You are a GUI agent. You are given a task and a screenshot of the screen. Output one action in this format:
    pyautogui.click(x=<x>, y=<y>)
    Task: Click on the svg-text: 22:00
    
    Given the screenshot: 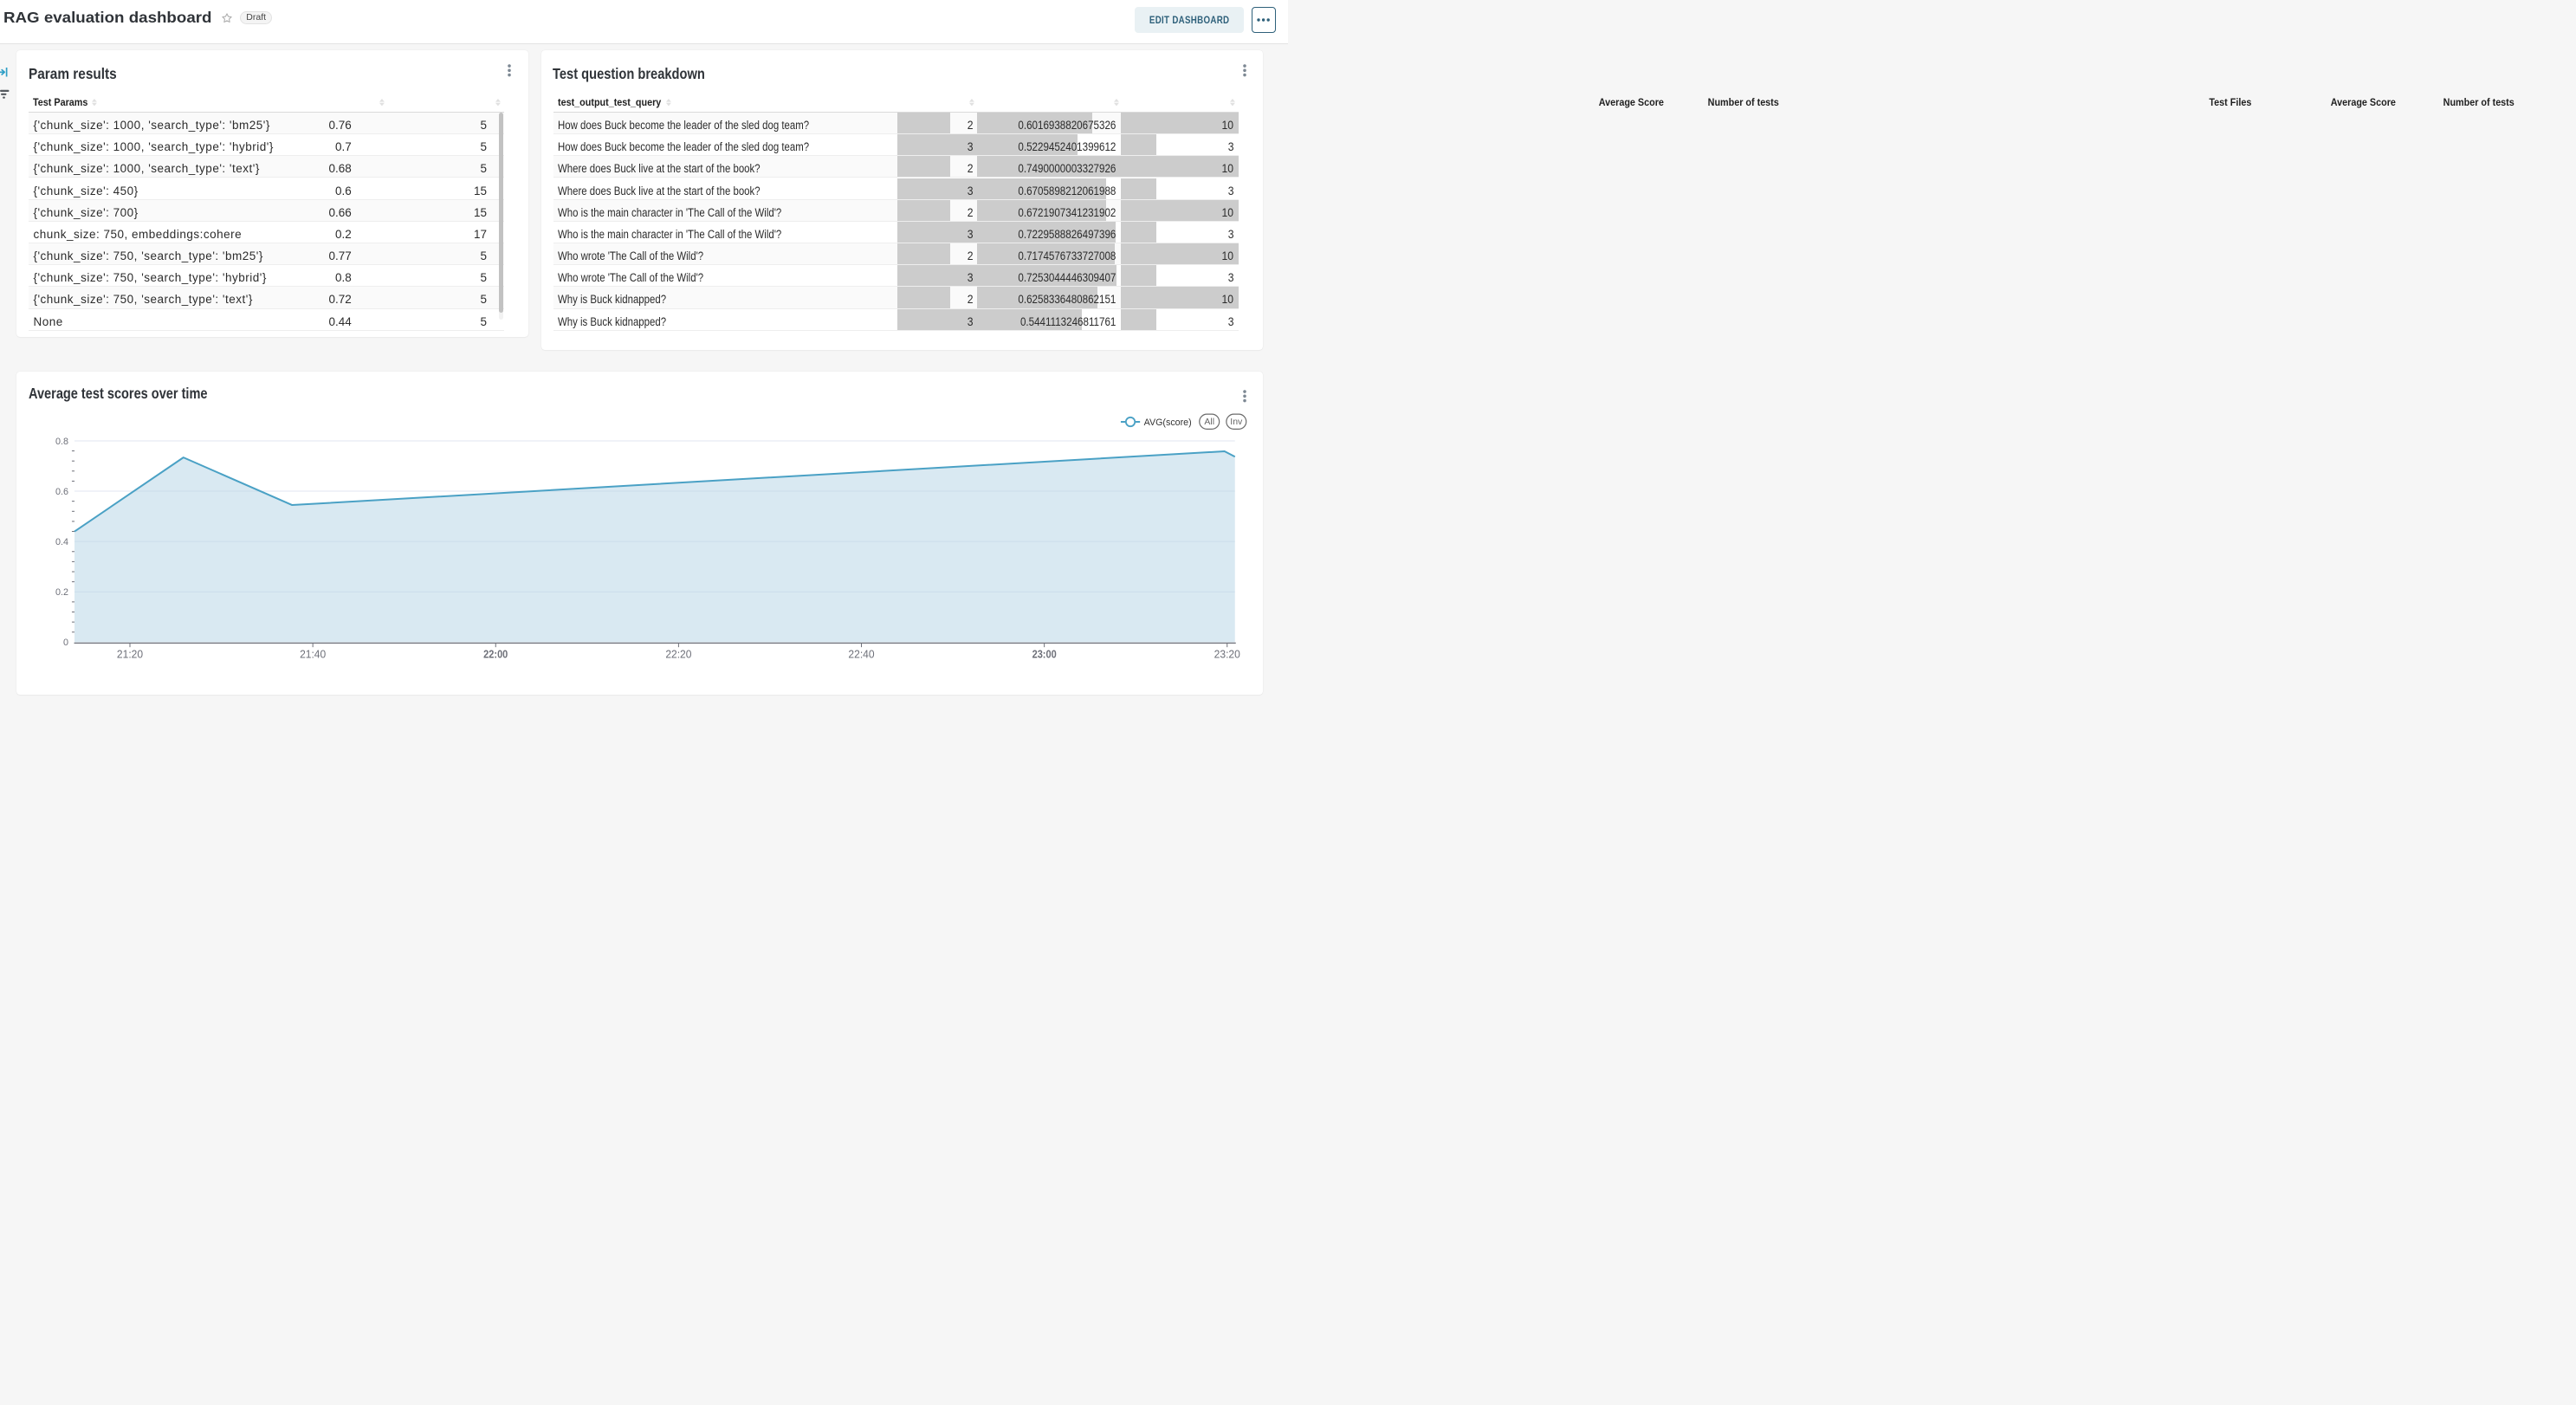 What is the action you would take?
    pyautogui.click(x=496, y=654)
    